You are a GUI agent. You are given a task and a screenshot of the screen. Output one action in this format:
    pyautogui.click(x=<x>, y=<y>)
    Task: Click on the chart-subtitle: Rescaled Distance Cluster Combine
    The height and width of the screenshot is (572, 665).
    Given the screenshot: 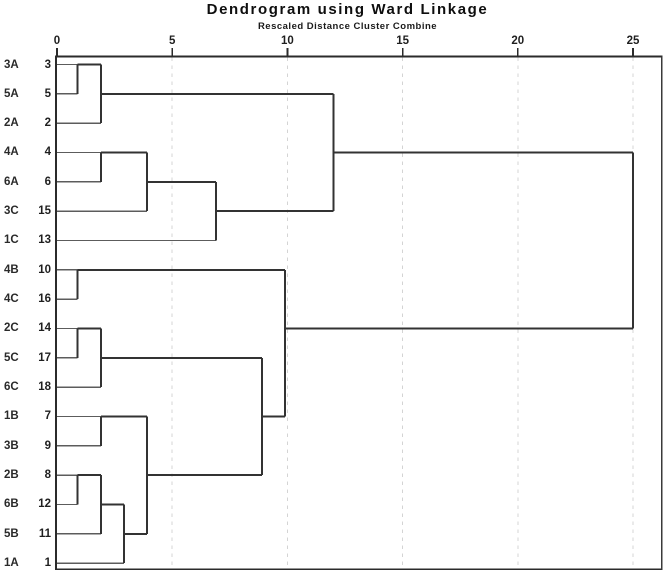 What is the action you would take?
    pyautogui.click(x=347, y=26)
    